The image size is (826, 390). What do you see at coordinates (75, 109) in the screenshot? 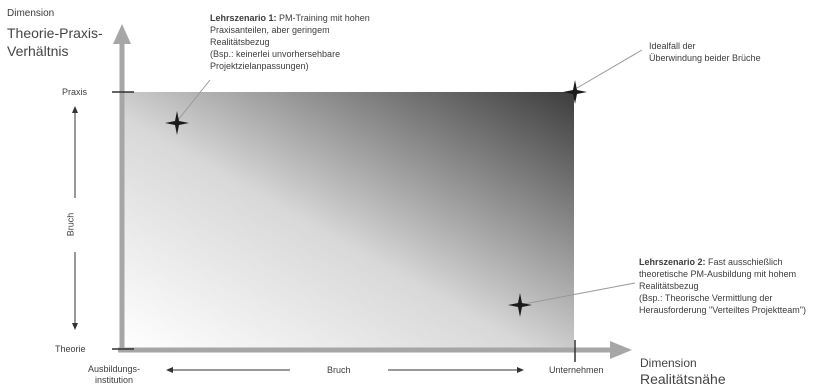
I see `y-bruch-arrowhead-up` at bounding box center [75, 109].